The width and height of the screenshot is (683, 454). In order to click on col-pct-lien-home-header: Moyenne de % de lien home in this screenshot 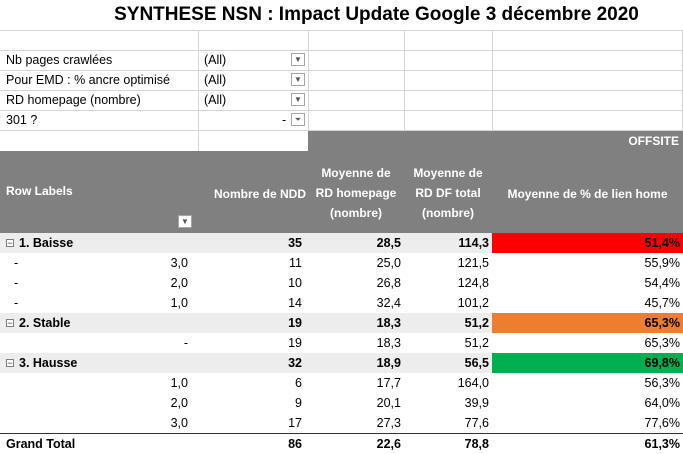, I will do `click(587, 194)`.